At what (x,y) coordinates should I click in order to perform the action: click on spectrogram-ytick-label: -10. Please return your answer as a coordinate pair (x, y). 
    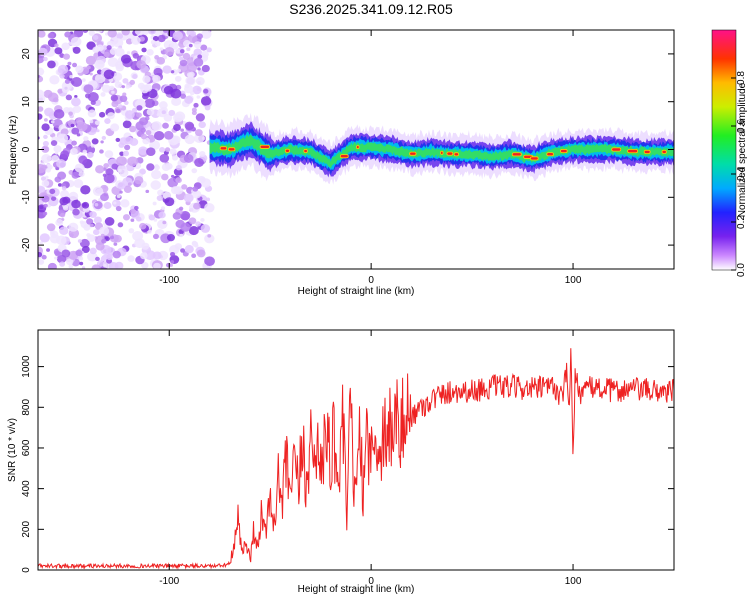
    Looking at the image, I should click on (26, 197).